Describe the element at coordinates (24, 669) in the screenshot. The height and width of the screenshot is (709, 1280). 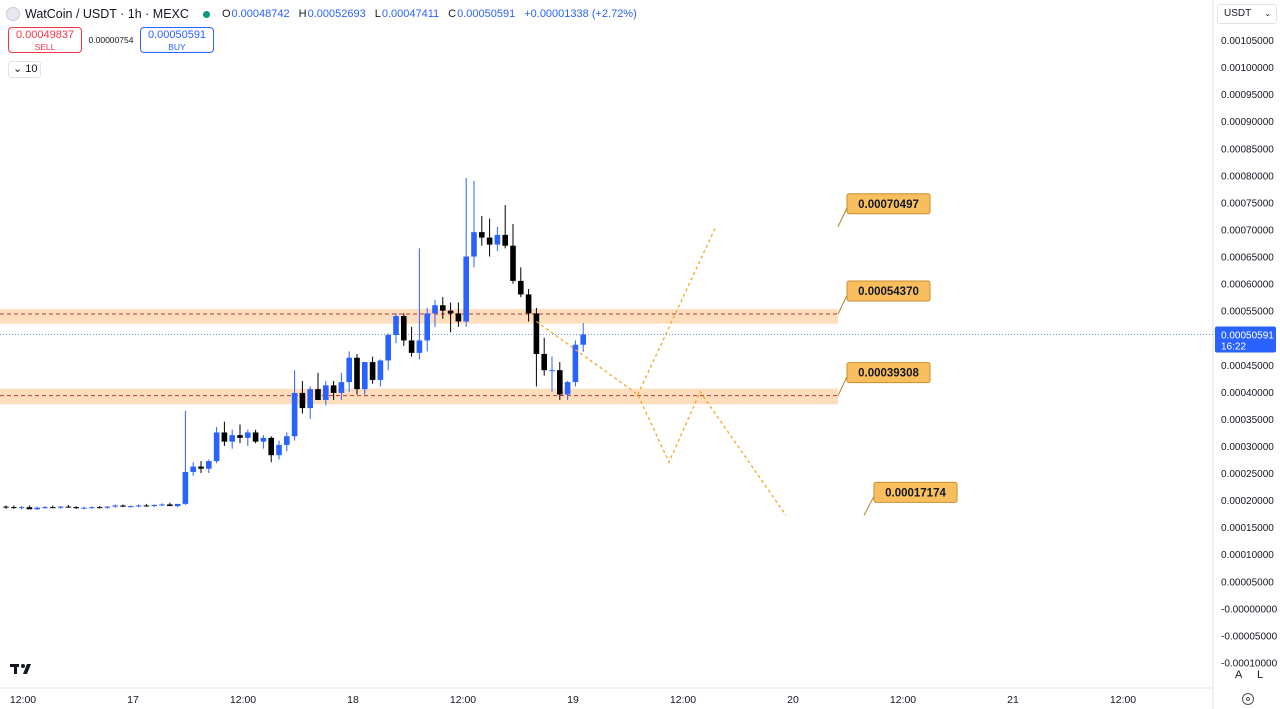
I see `tradingview-logo-icon` at that location.